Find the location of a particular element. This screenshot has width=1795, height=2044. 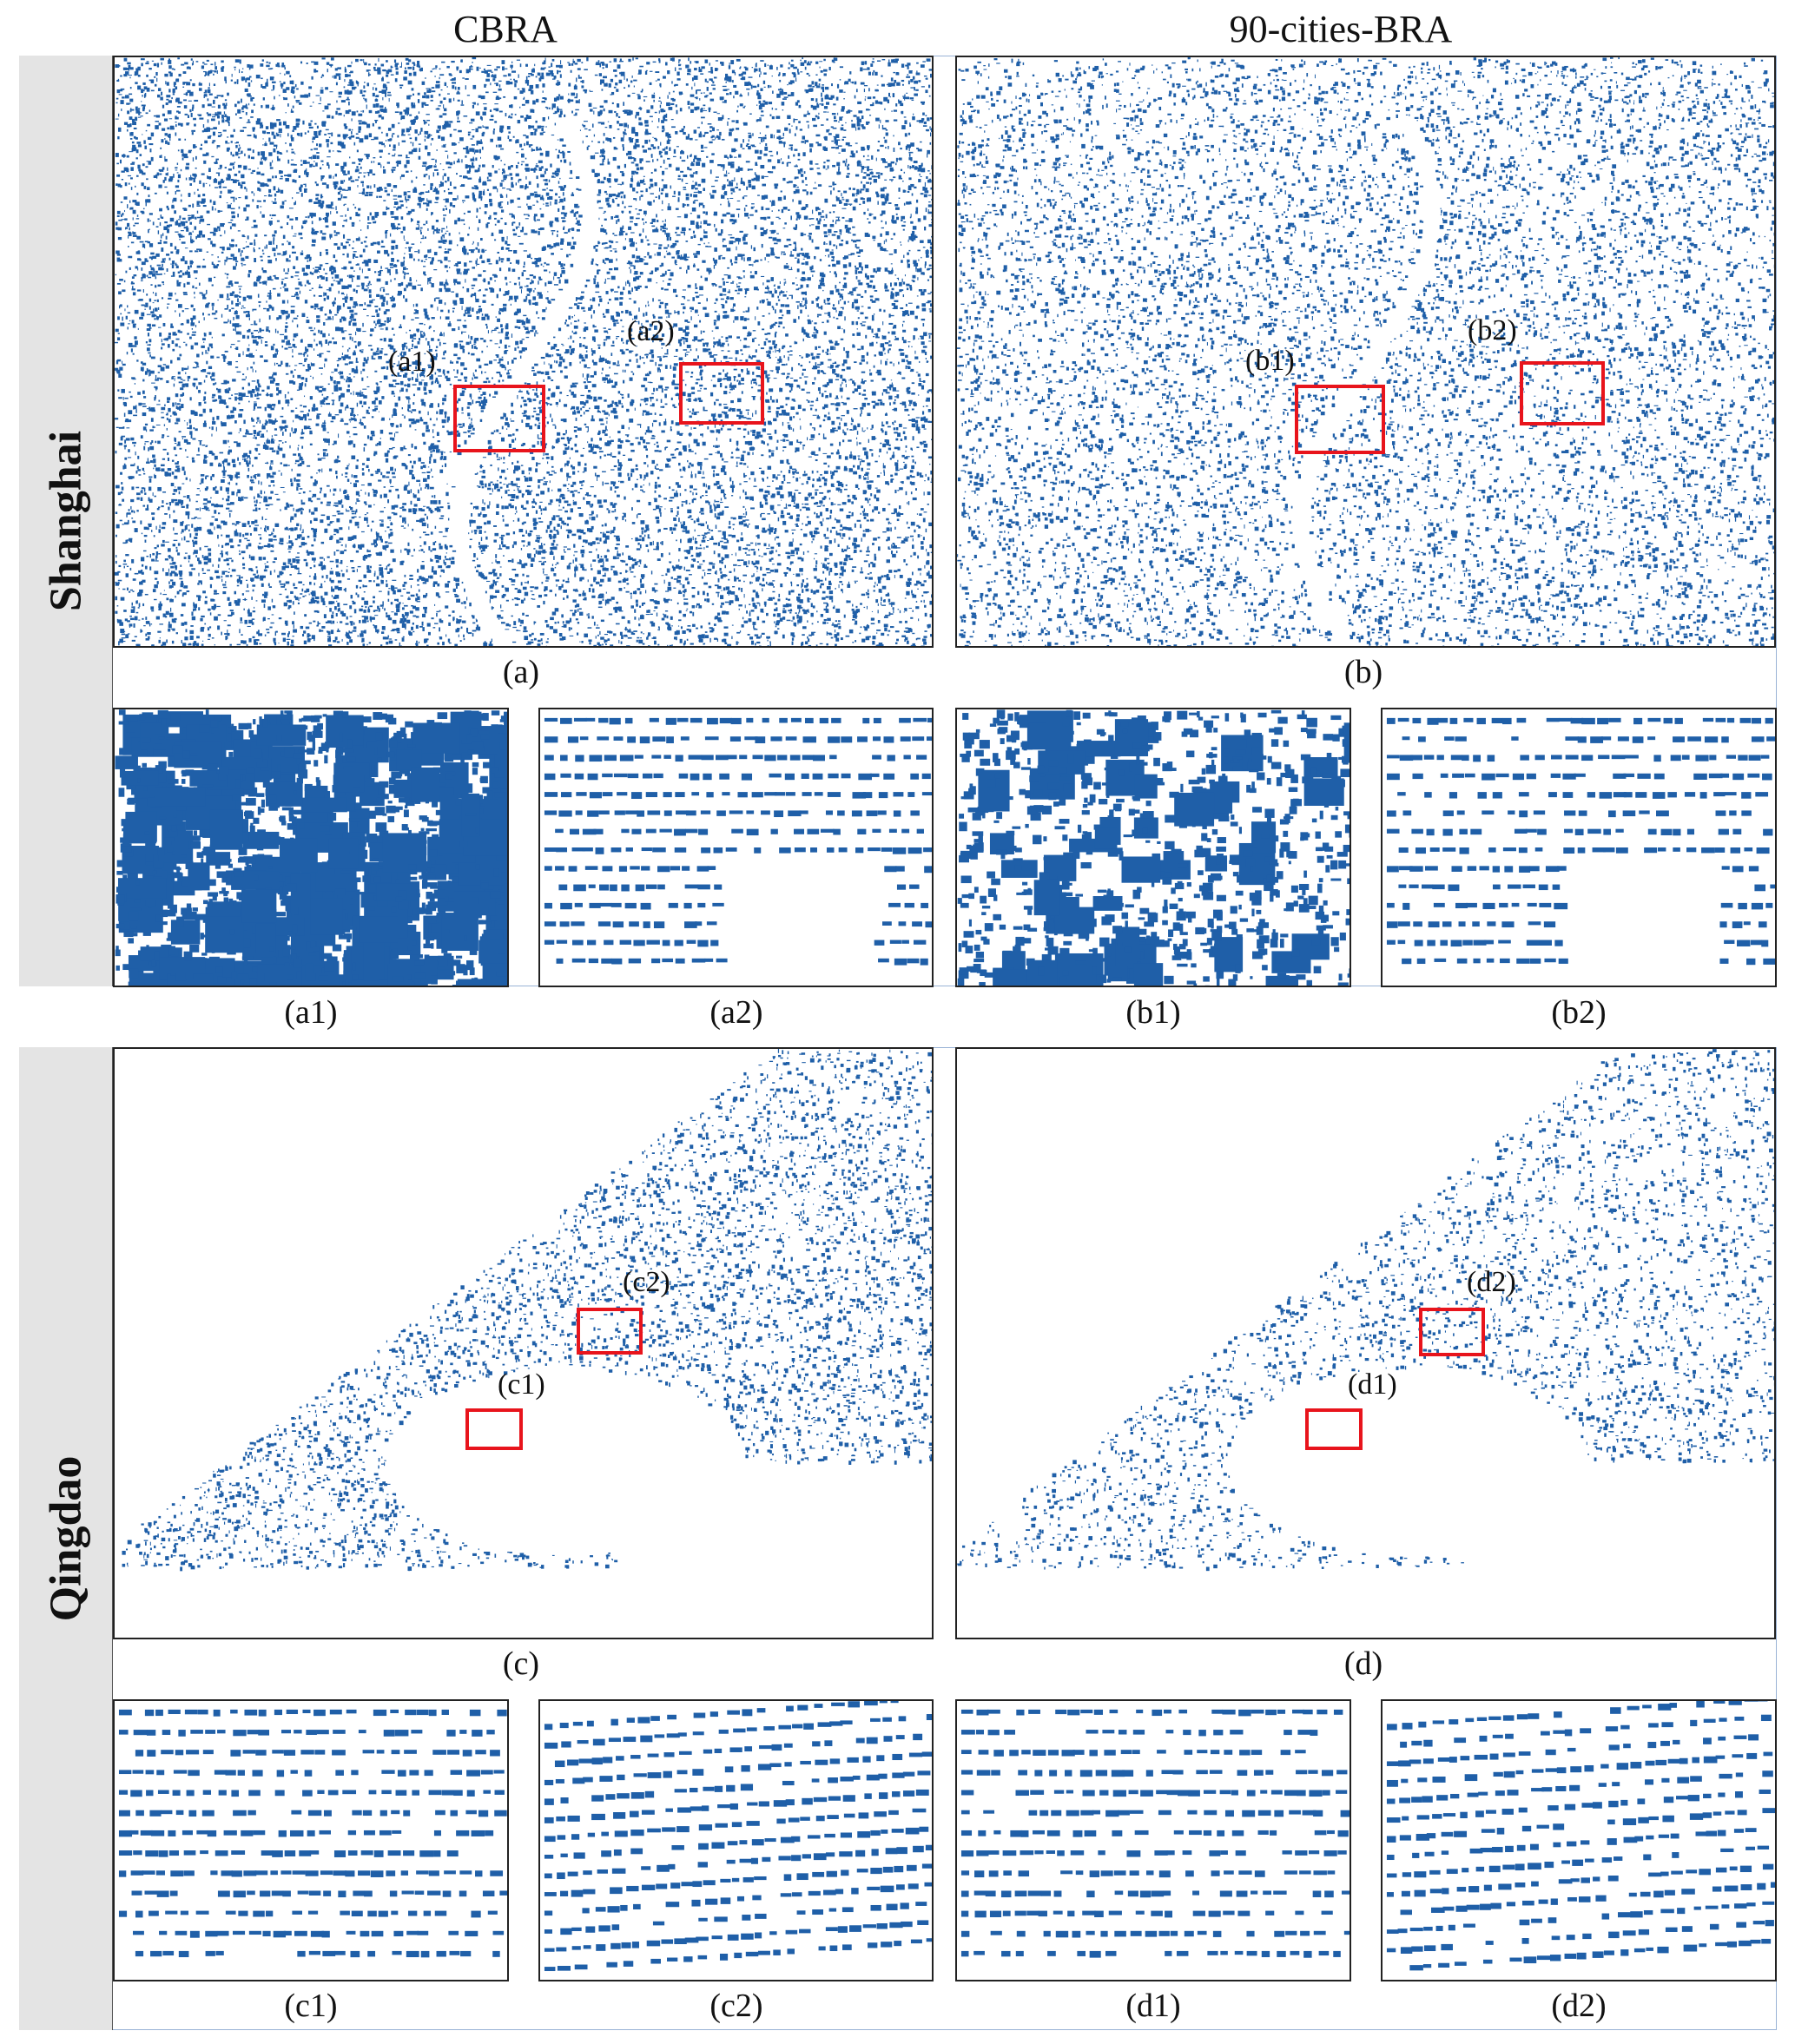

caption-d2: (d2) is located at coordinates (1579, 2006).